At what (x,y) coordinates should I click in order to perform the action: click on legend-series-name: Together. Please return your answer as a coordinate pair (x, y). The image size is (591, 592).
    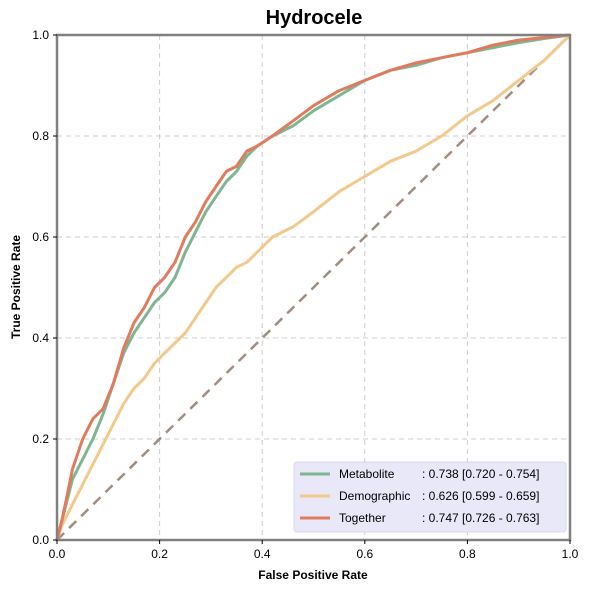
    Looking at the image, I should click on (362, 518).